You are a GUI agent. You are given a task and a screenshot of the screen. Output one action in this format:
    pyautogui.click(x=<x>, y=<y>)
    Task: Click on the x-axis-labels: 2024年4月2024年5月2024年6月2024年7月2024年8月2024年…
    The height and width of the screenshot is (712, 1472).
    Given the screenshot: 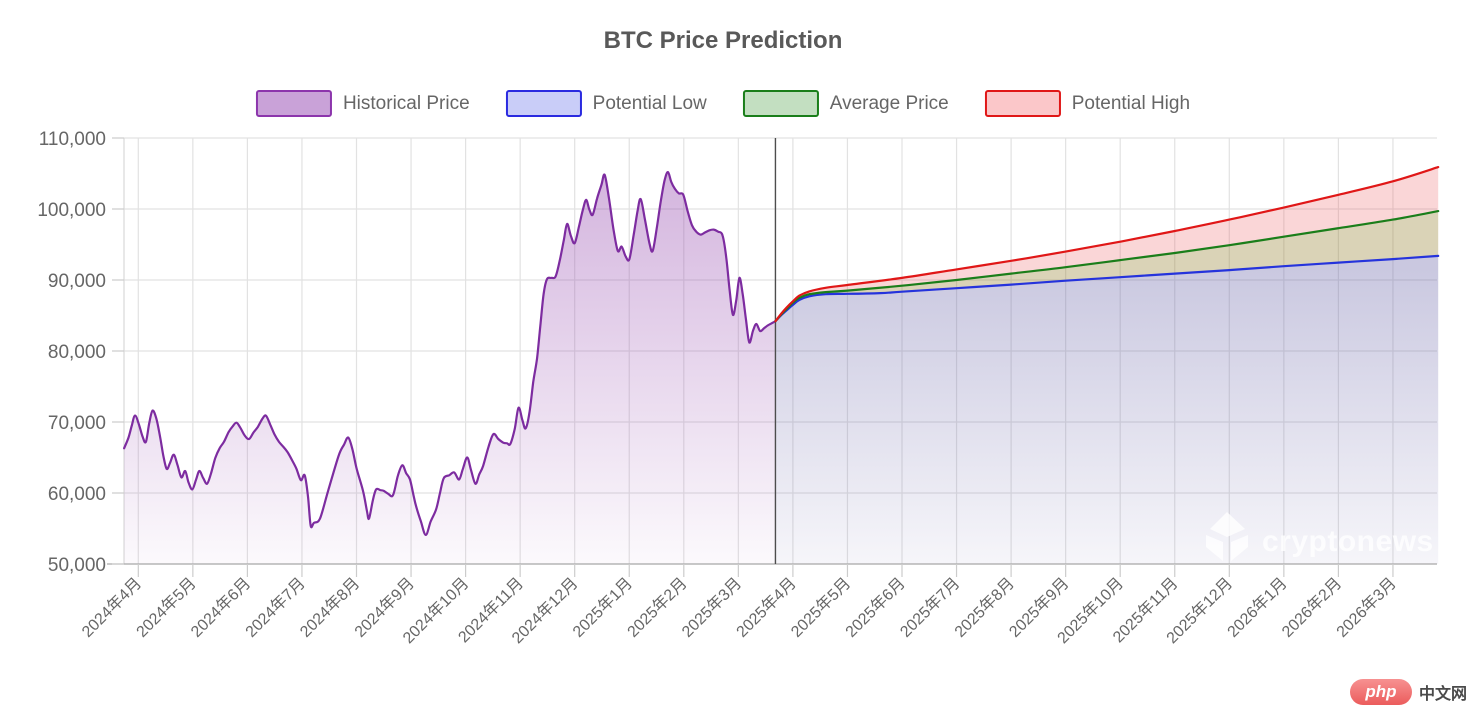 What is the action you would take?
    pyautogui.click(x=738, y=610)
    